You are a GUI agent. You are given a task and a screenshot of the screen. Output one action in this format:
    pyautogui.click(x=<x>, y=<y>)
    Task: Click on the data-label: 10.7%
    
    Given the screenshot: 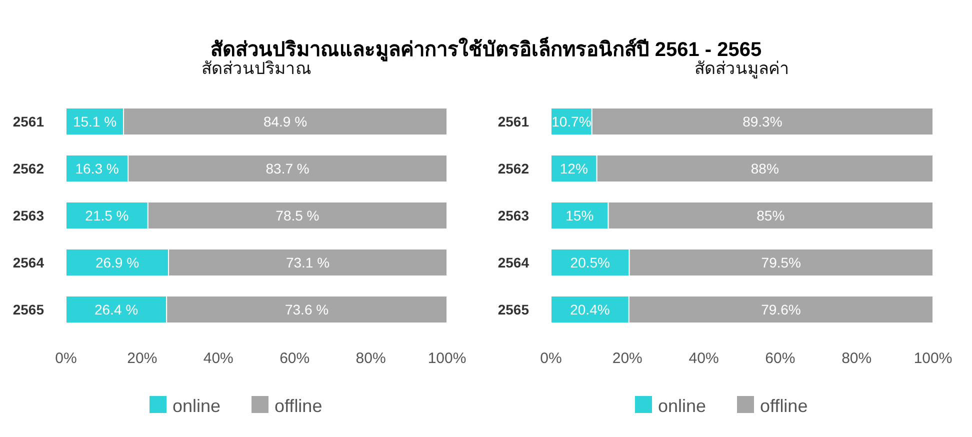 What is the action you would take?
    pyautogui.click(x=572, y=122)
    